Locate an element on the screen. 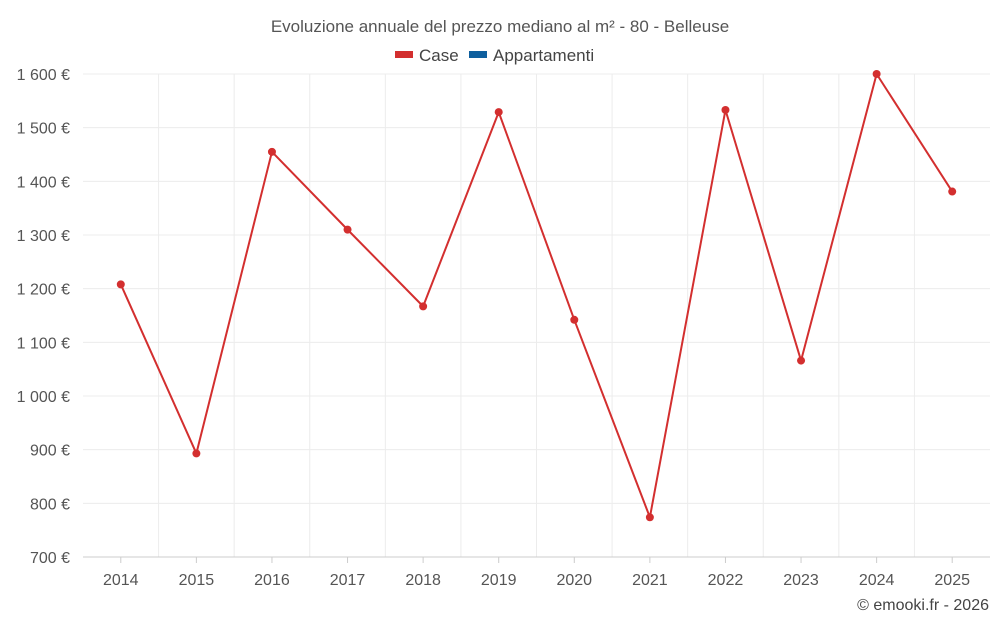 The height and width of the screenshot is (625, 1000). legend: Case Appartamenti is located at coordinates (494, 55).